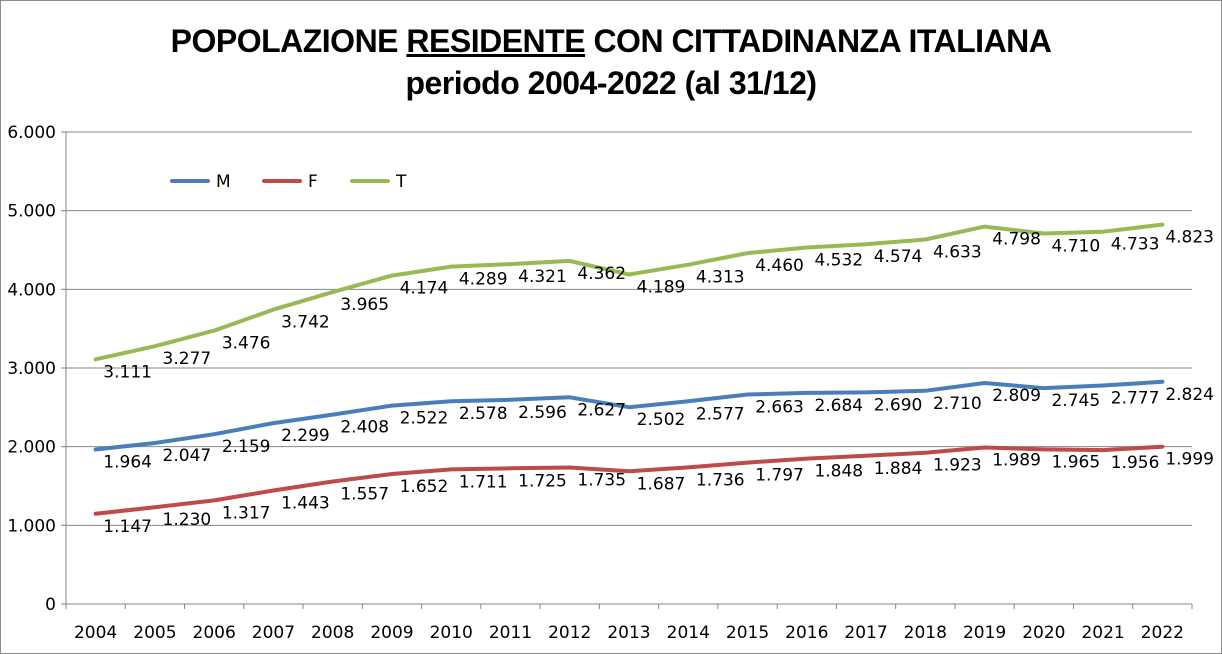 The height and width of the screenshot is (654, 1222). Describe the element at coordinates (187, 359) in the screenshot. I see `data-label-T: 3.277` at that location.